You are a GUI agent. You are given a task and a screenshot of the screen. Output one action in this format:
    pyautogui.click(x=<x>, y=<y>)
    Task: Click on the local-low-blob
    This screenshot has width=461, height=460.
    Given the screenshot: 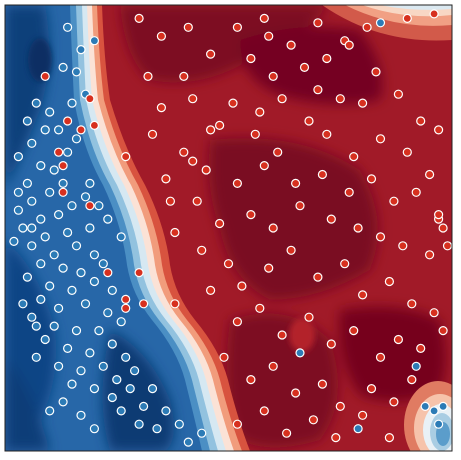 What is the action you would take?
    pyautogui.click(x=40, y=60)
    